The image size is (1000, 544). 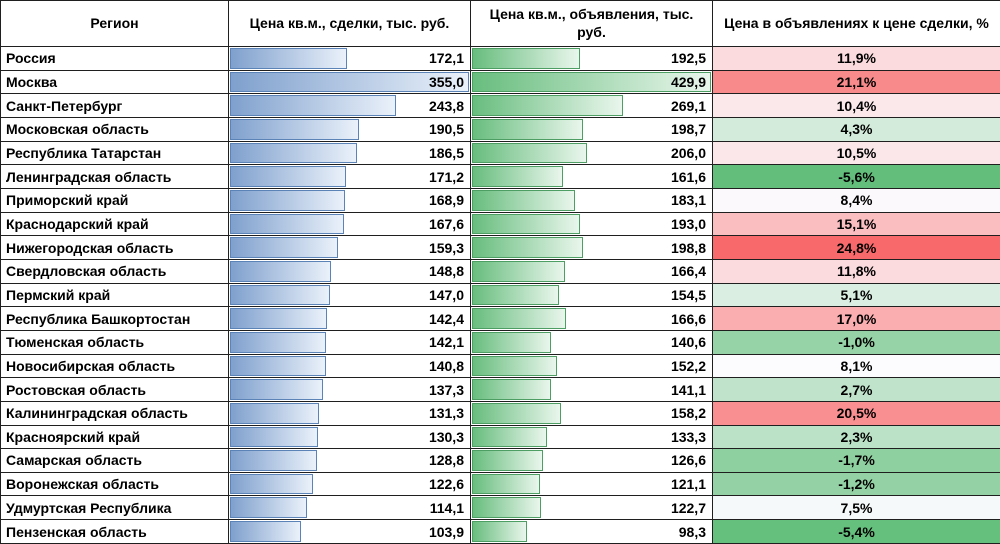 What do you see at coordinates (114, 484) in the screenshot?
I see `region-cell: Воронежская область` at bounding box center [114, 484].